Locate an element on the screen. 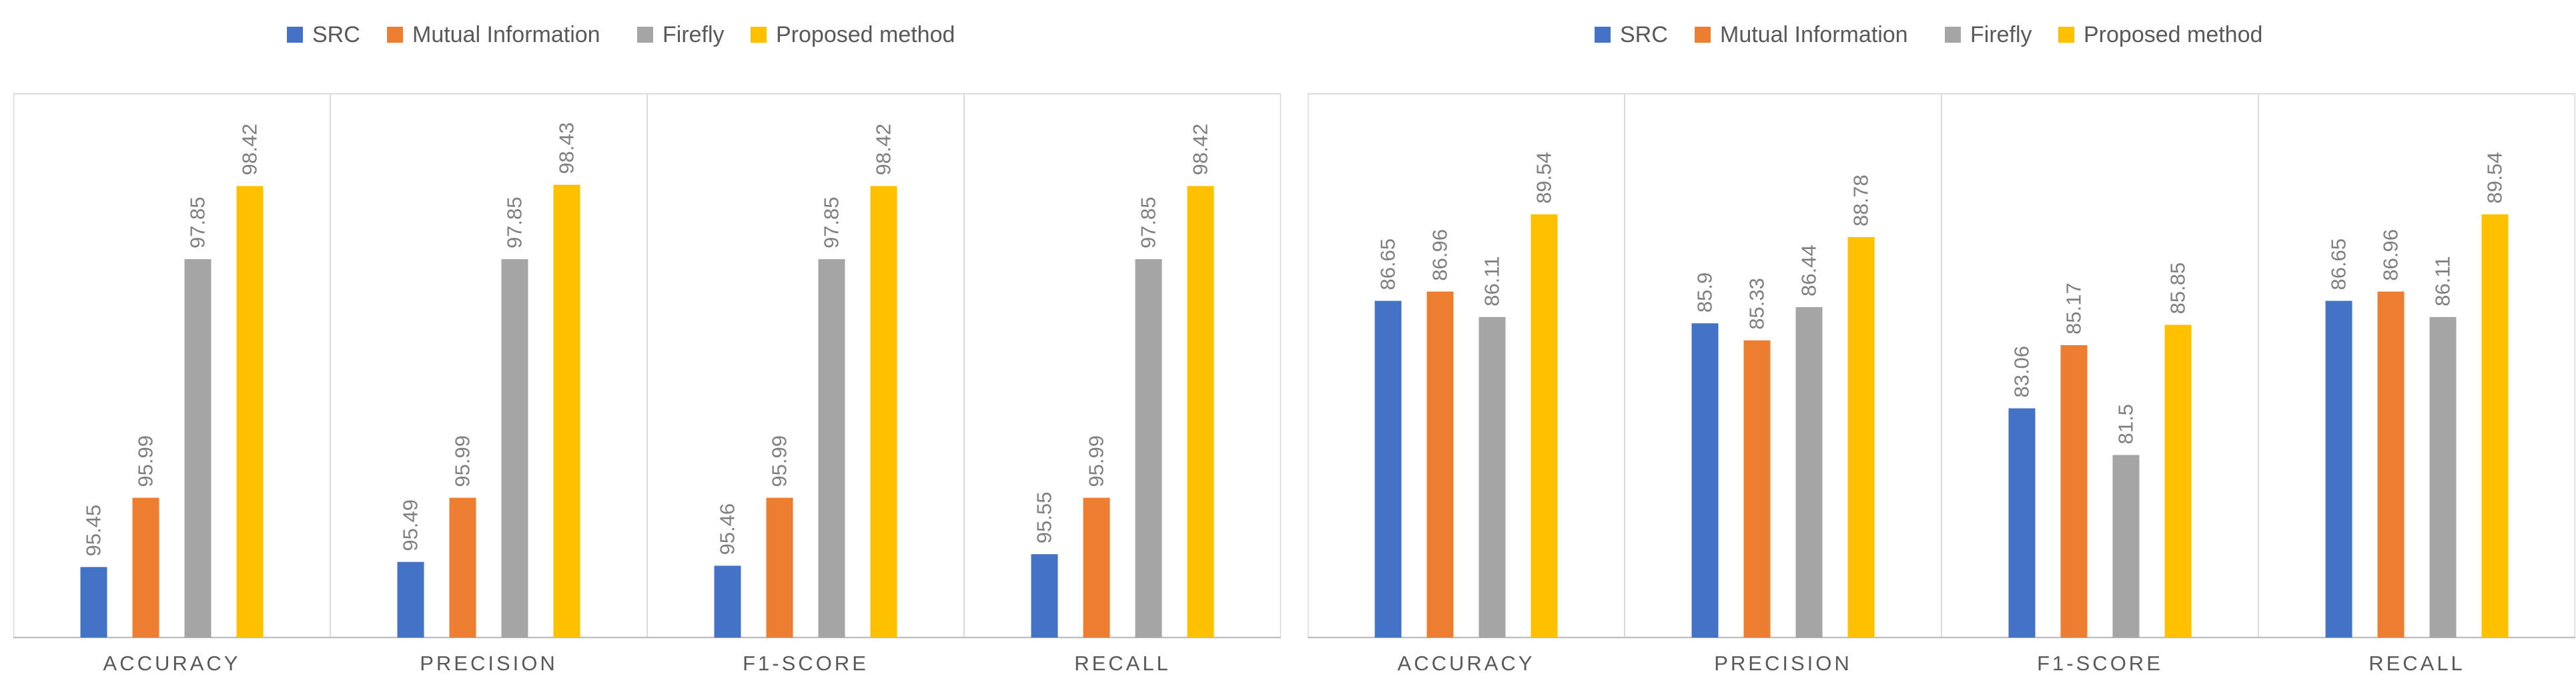 The image size is (2576, 695). bar-value-label: 88.78 is located at coordinates (1861, 201).